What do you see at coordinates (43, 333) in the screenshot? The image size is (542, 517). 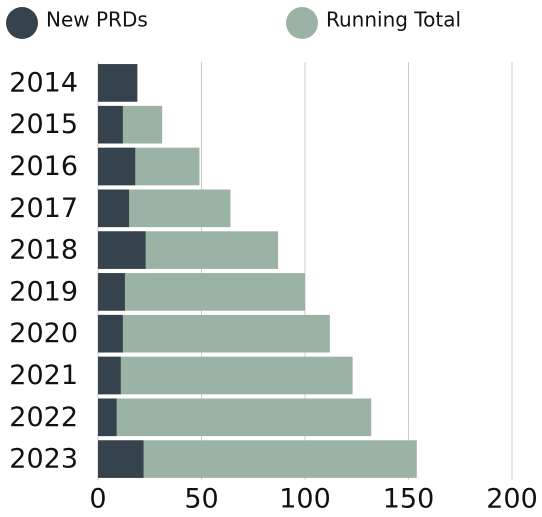 I see `y-tick-label: 2020` at bounding box center [43, 333].